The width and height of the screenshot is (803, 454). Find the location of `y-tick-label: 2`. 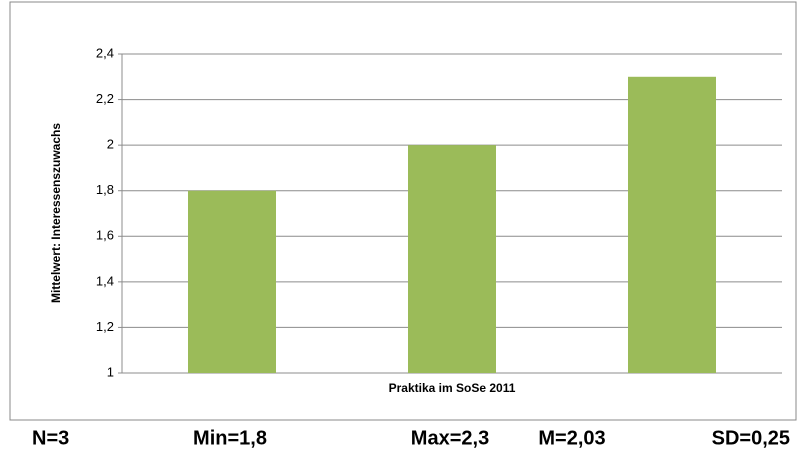

y-tick-label: 2 is located at coordinates (110, 144).